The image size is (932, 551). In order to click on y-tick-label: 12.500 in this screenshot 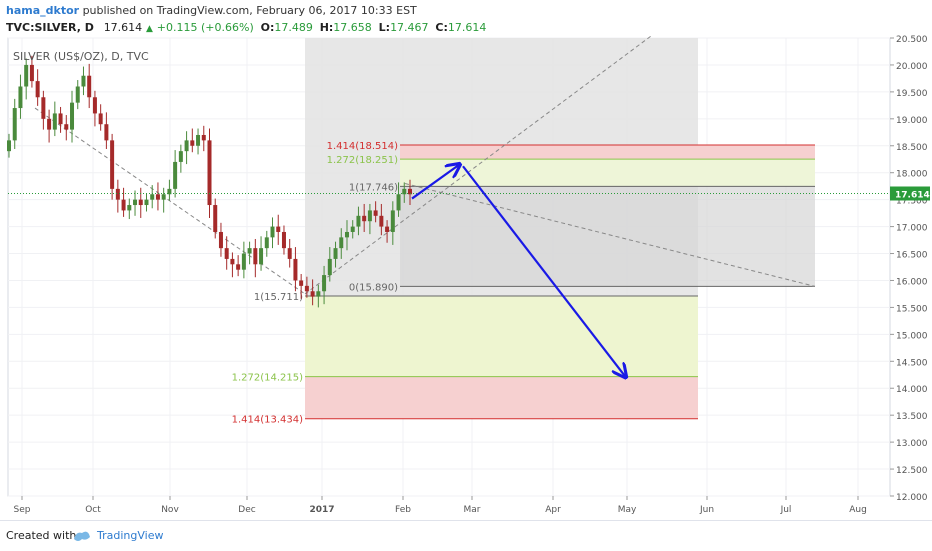, I will do `click(912, 471)`.